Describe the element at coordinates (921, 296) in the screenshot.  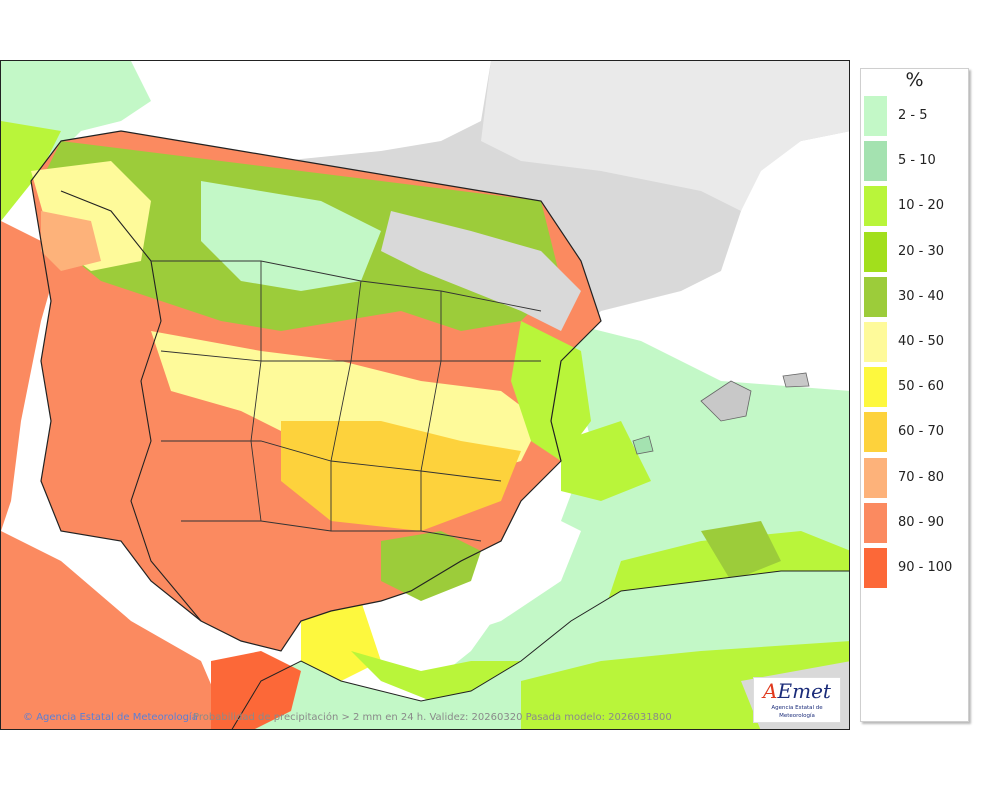
I see `legend-label: 30 - 40` at that location.